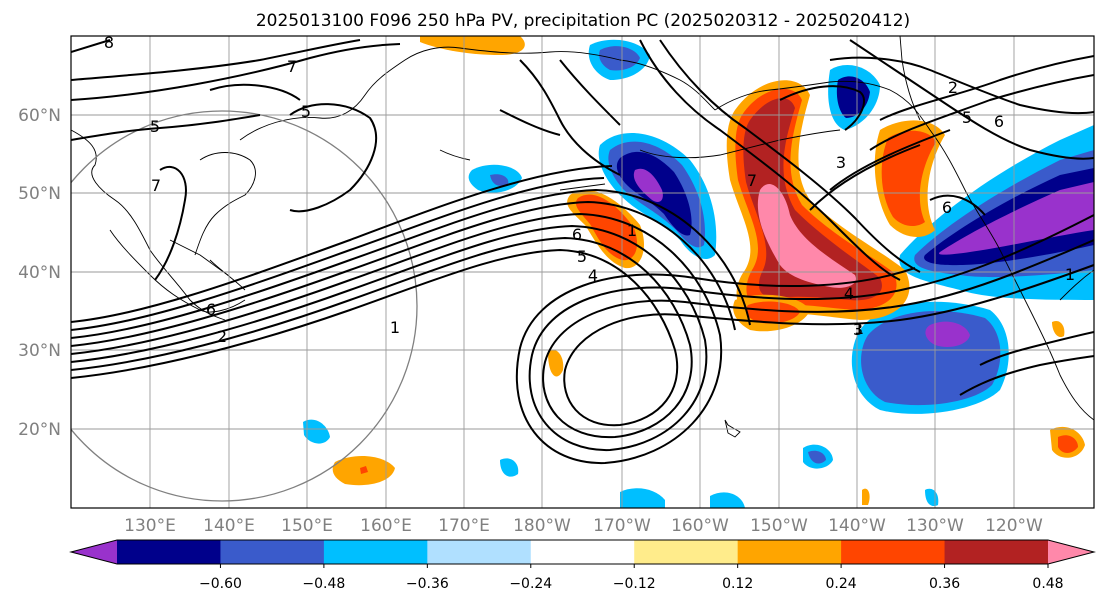 The image size is (1105, 601). What do you see at coordinates (622, 526) in the screenshot?
I see `lon-label: 170°W` at bounding box center [622, 526].